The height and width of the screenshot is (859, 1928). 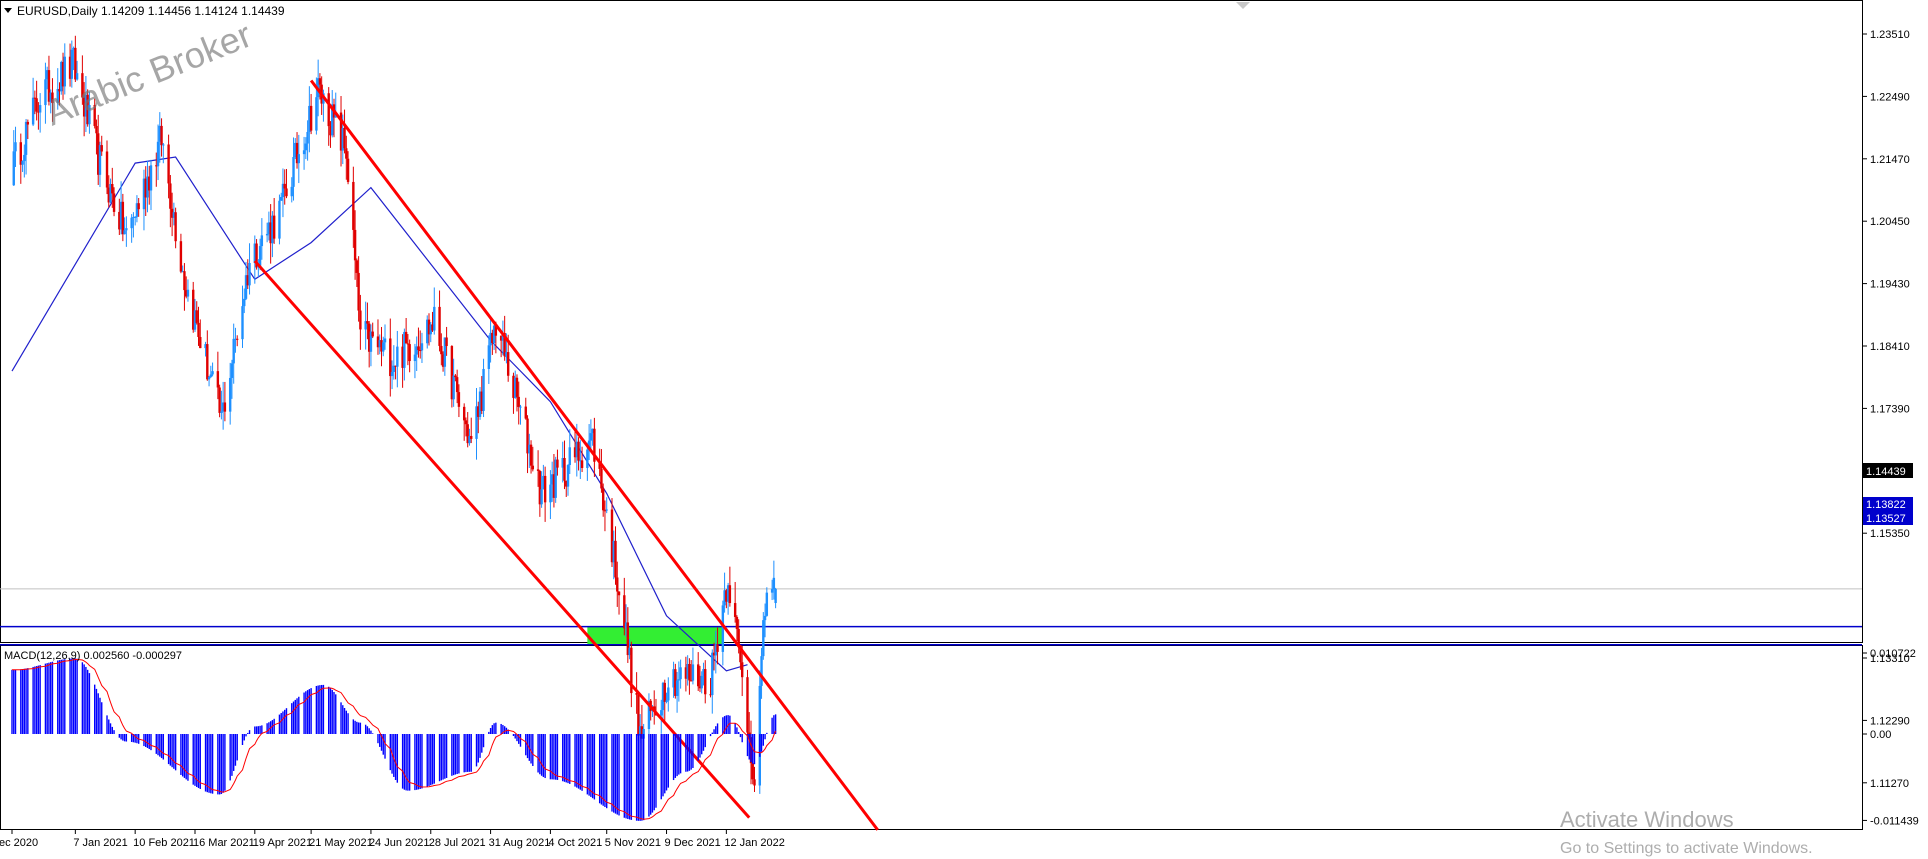 I want to click on time-tick-label: 28 Jul 2021, so click(x=457, y=843).